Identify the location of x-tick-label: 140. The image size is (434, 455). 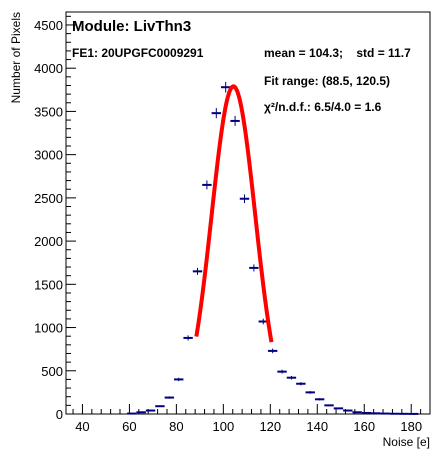
(317, 426).